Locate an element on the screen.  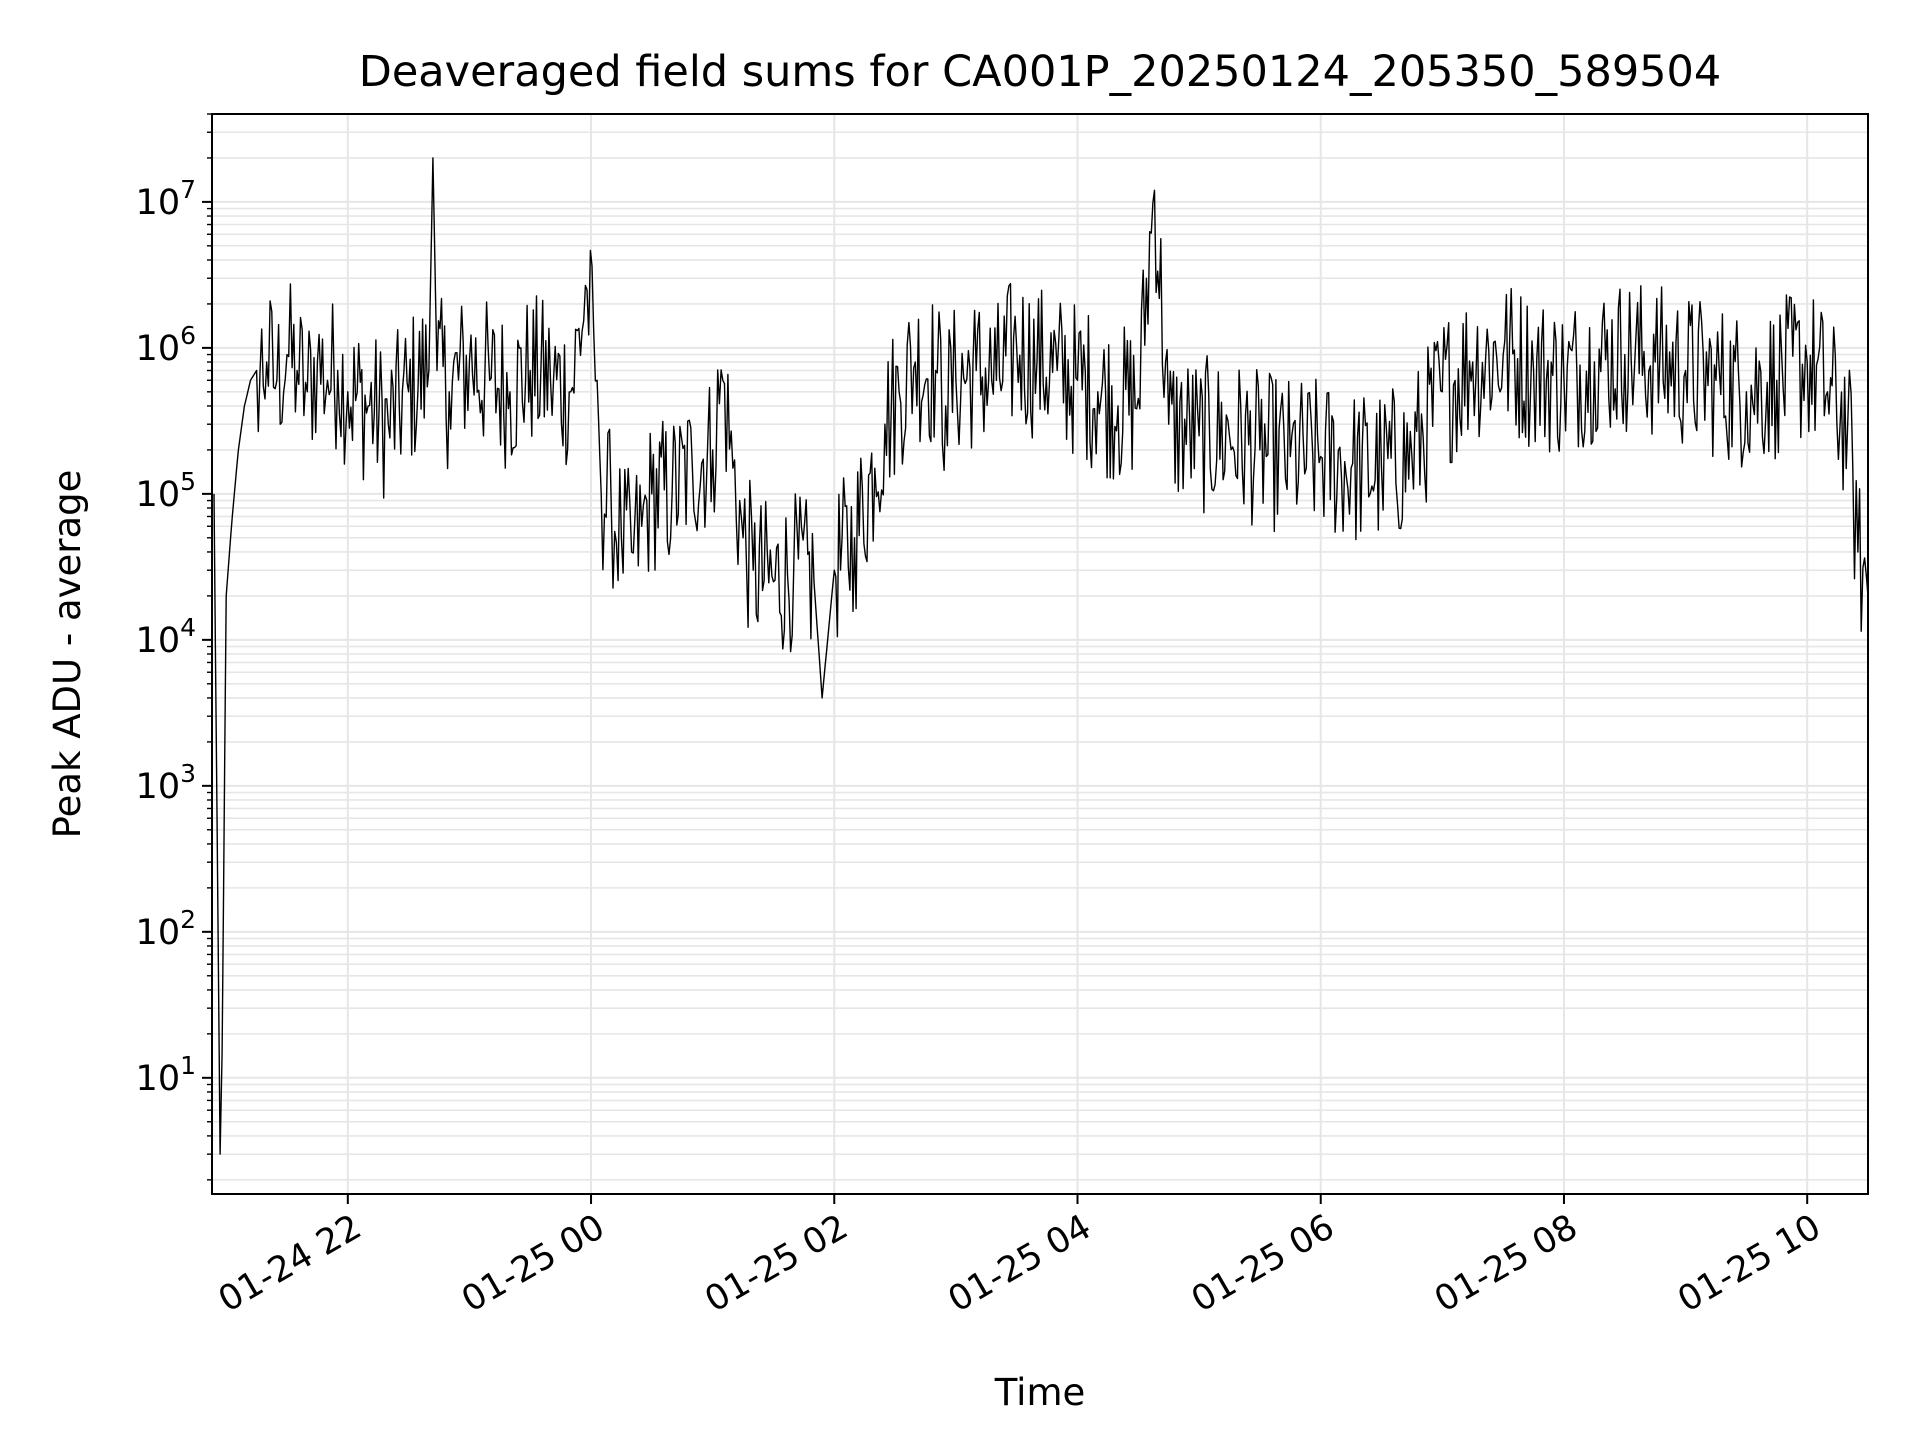
y-axis: 10¹ 10² 10³ 10⁴ 10⁵ 10⁶ 10⁷ is located at coordinates (174, 647).